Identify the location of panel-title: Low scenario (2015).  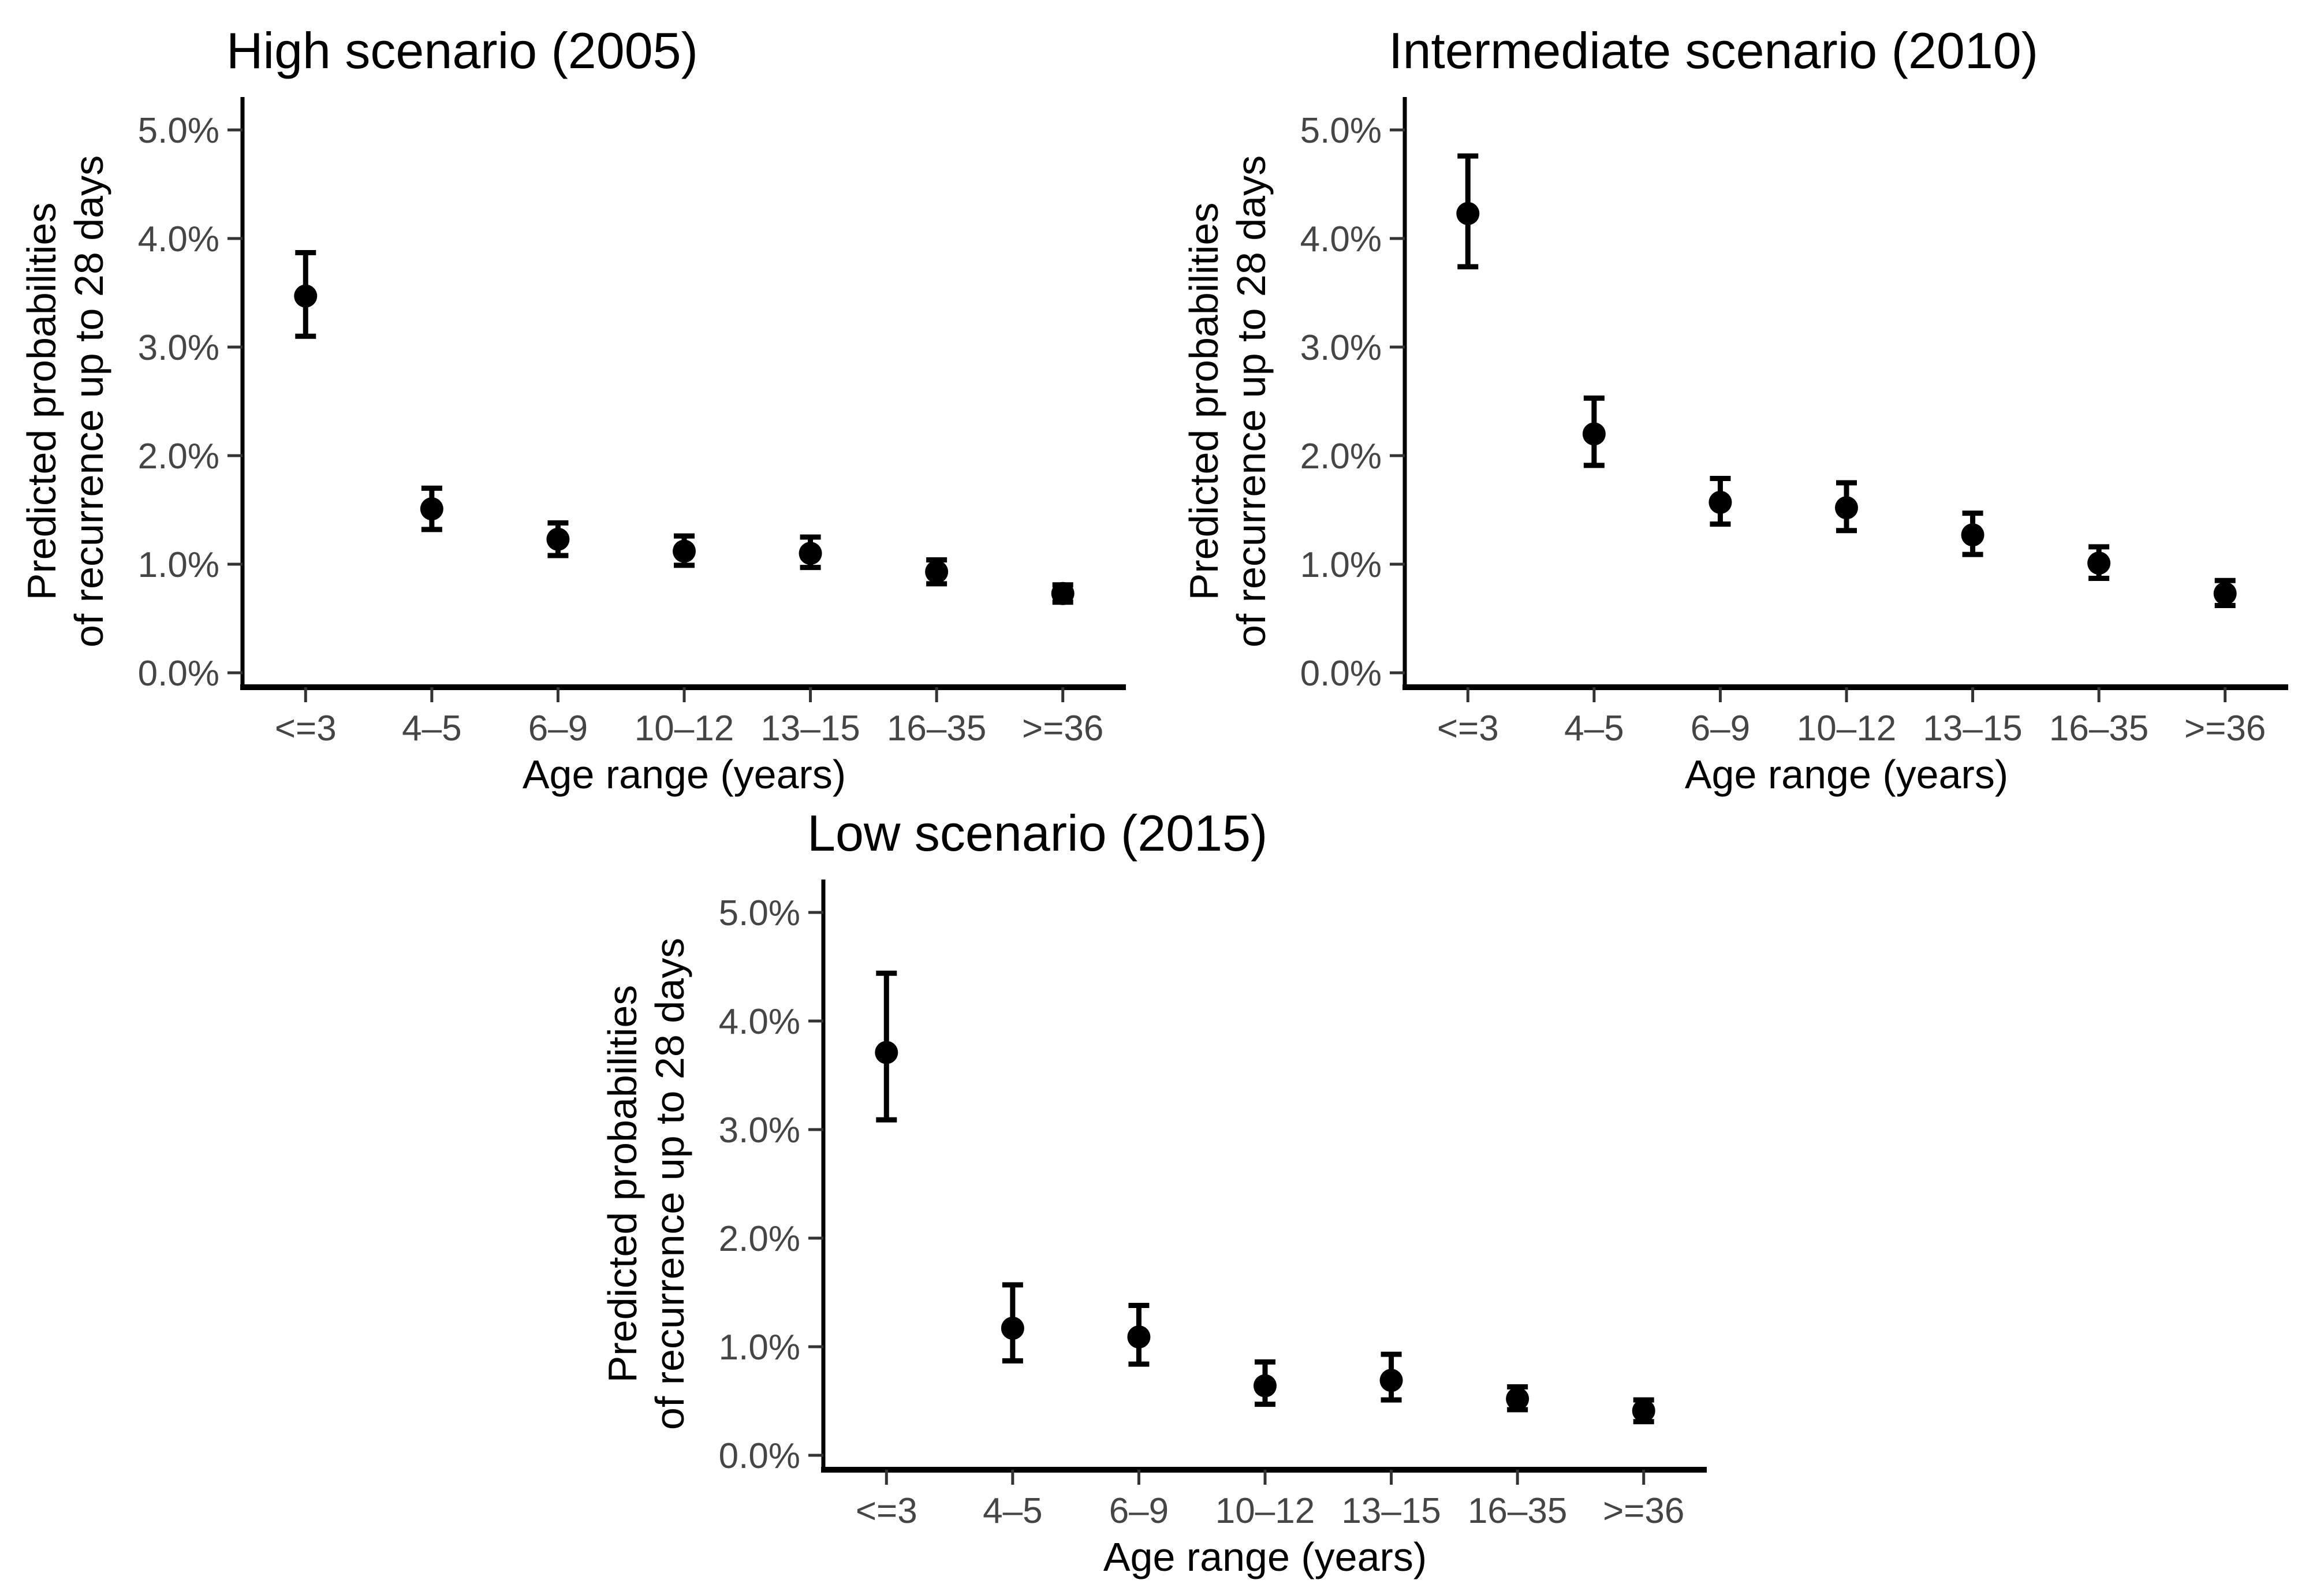
(1037, 833).